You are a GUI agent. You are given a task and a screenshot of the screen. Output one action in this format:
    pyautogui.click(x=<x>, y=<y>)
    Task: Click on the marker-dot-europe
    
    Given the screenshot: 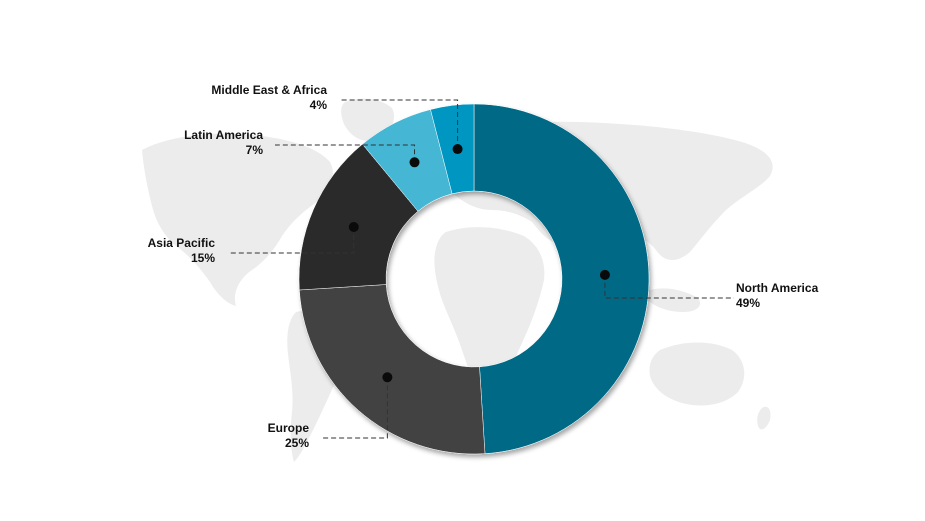 What is the action you would take?
    pyautogui.click(x=387, y=377)
    